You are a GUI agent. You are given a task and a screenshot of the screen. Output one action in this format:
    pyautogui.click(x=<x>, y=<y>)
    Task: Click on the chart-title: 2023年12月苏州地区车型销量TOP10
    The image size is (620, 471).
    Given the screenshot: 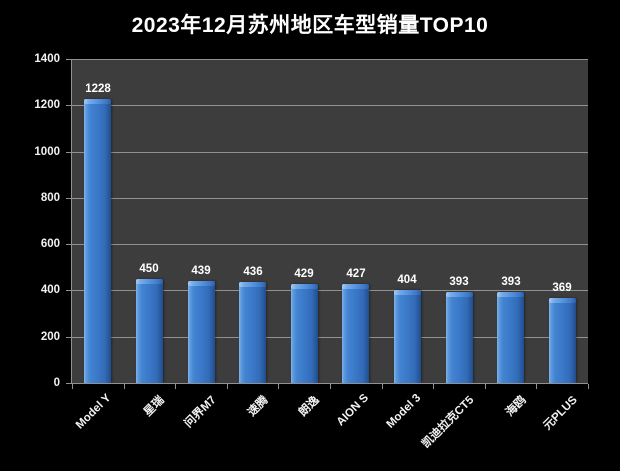 What is the action you would take?
    pyautogui.click(x=310, y=25)
    